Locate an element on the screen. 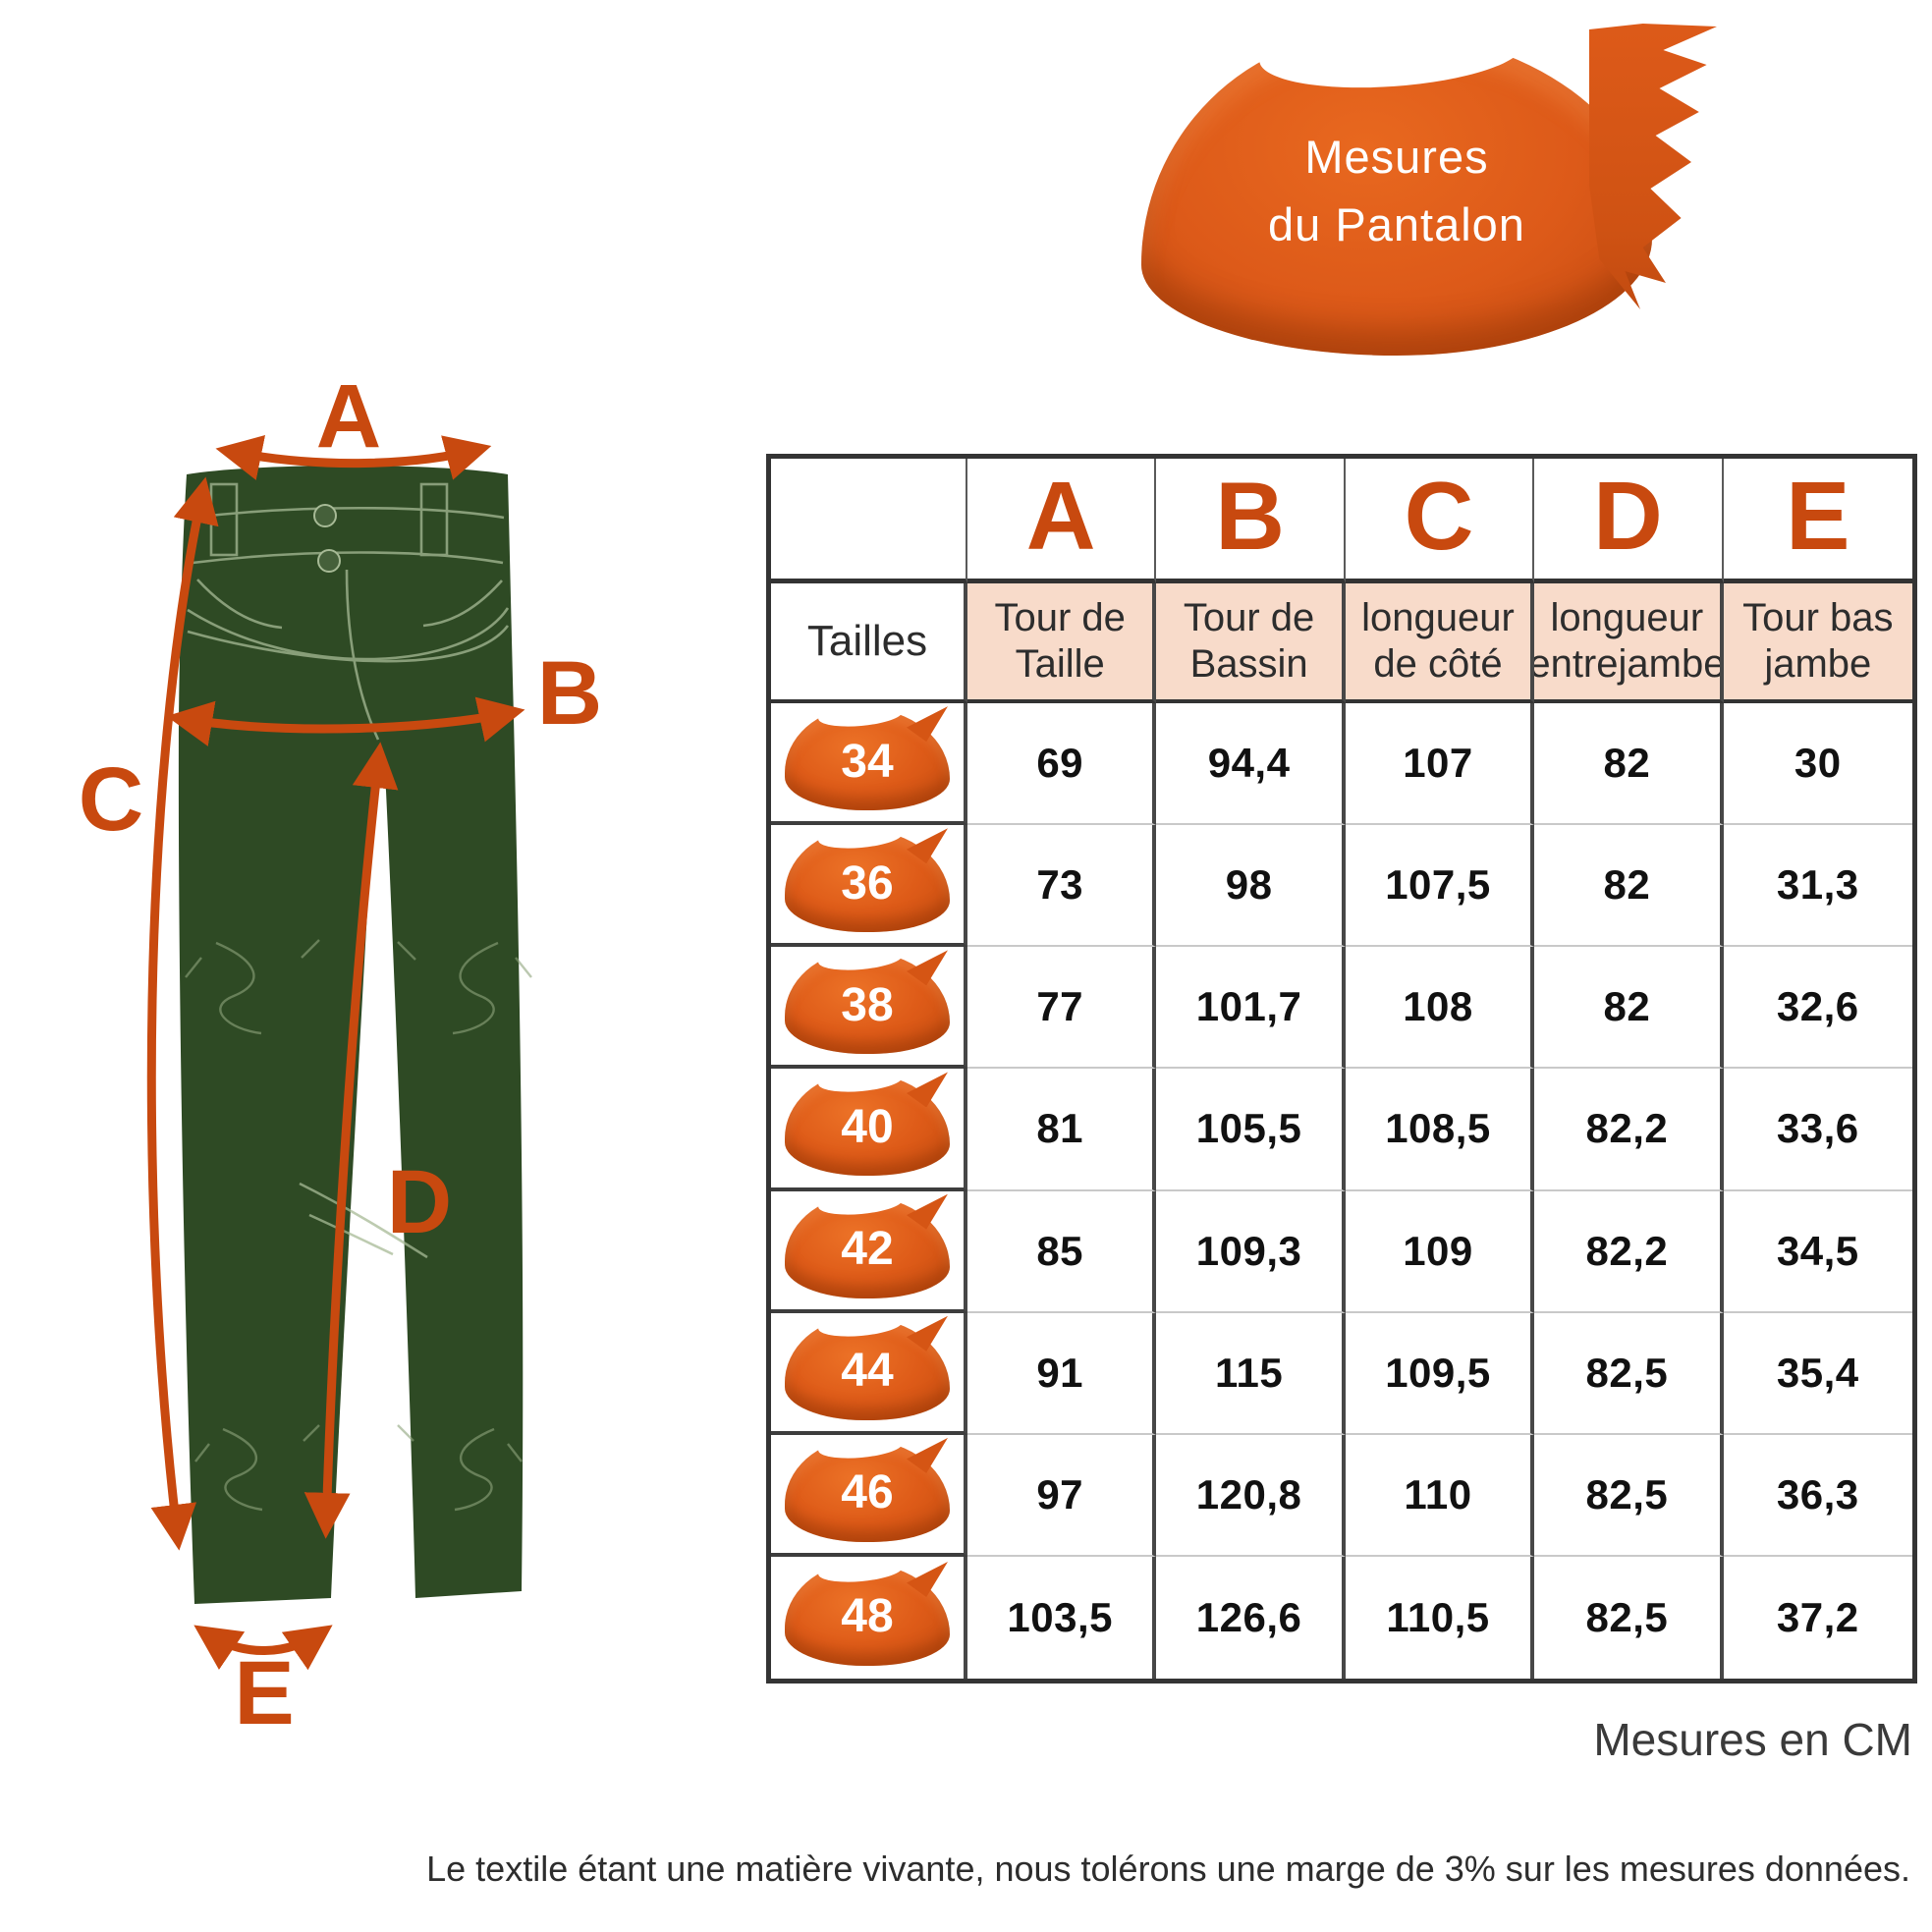 This screenshot has height=1932, width=1932. size-label: 48 is located at coordinates (867, 1616).